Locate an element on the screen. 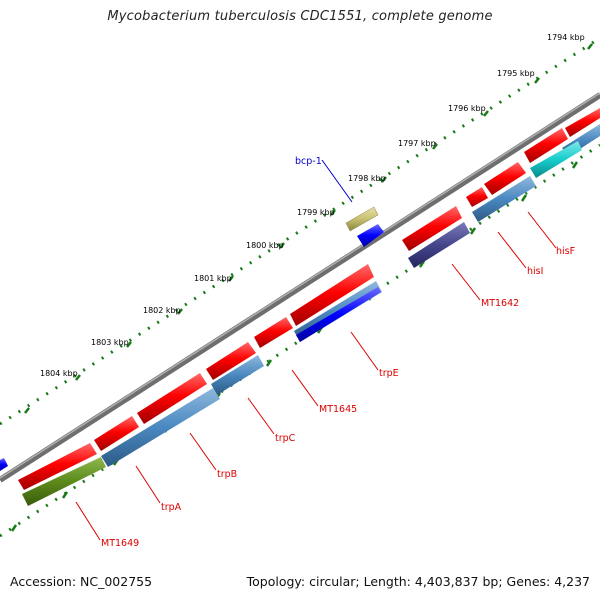 The image size is (600, 600). accession-text: Accession: NC_002755 is located at coordinates (81, 581).